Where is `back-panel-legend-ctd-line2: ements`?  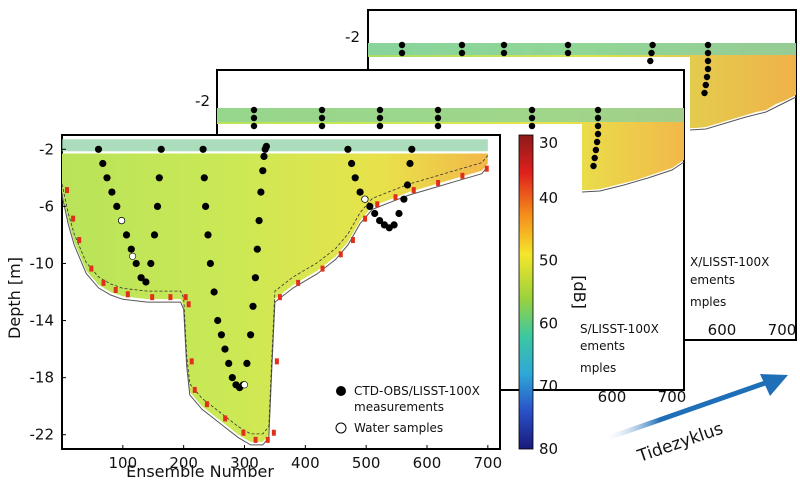 back-panel-legend-ctd-line2: ements is located at coordinates (712, 280).